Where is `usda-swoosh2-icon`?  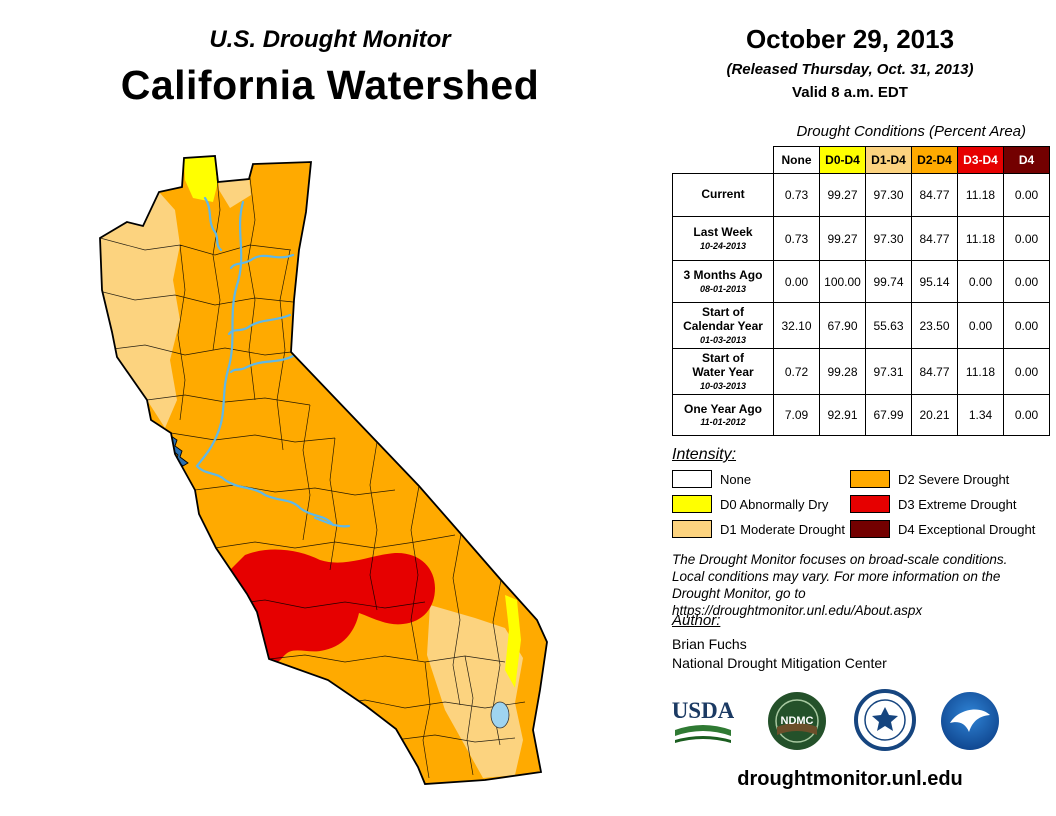 usda-swoosh2-icon is located at coordinates (703, 739).